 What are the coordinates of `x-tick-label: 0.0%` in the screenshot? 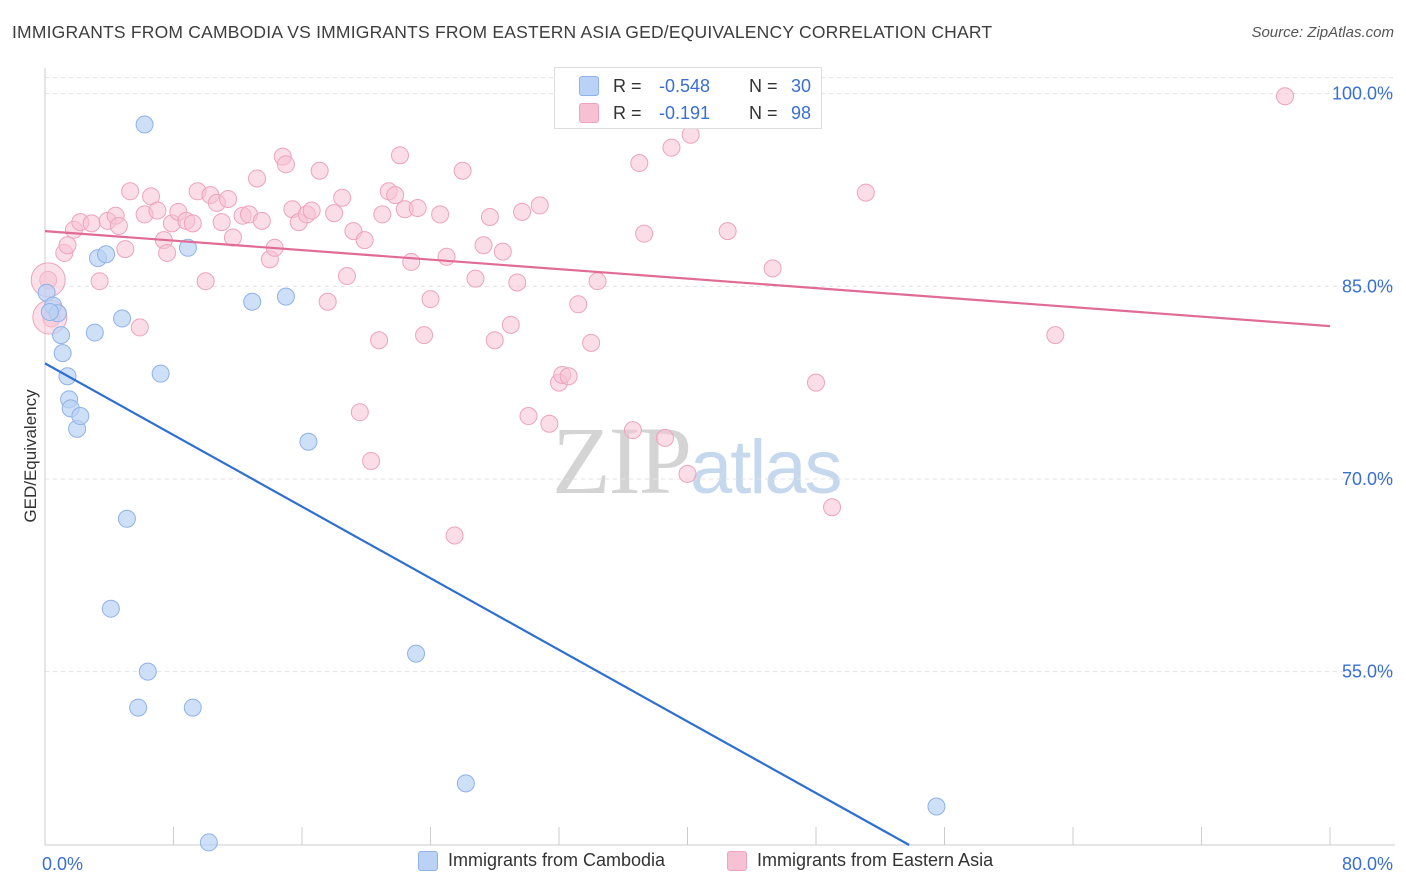 It's located at (62, 864).